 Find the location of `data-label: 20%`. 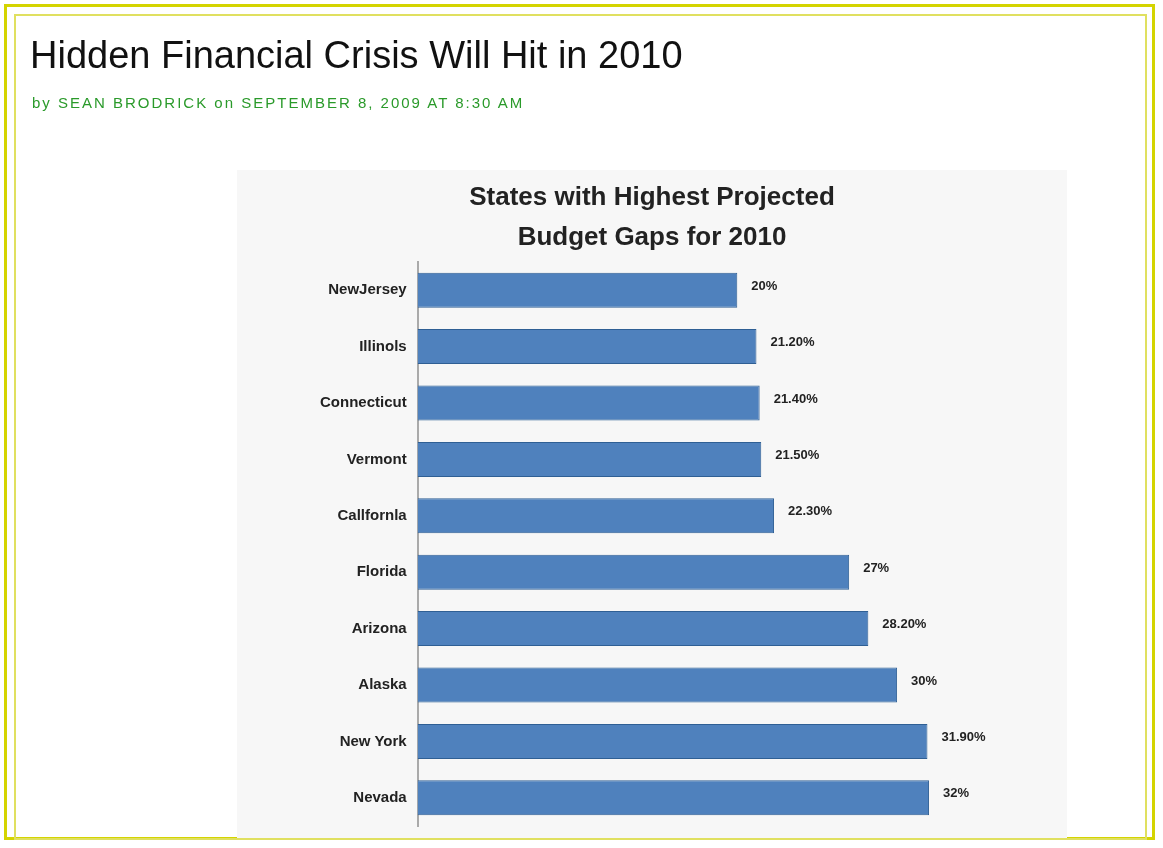

data-label: 20% is located at coordinates (764, 285).